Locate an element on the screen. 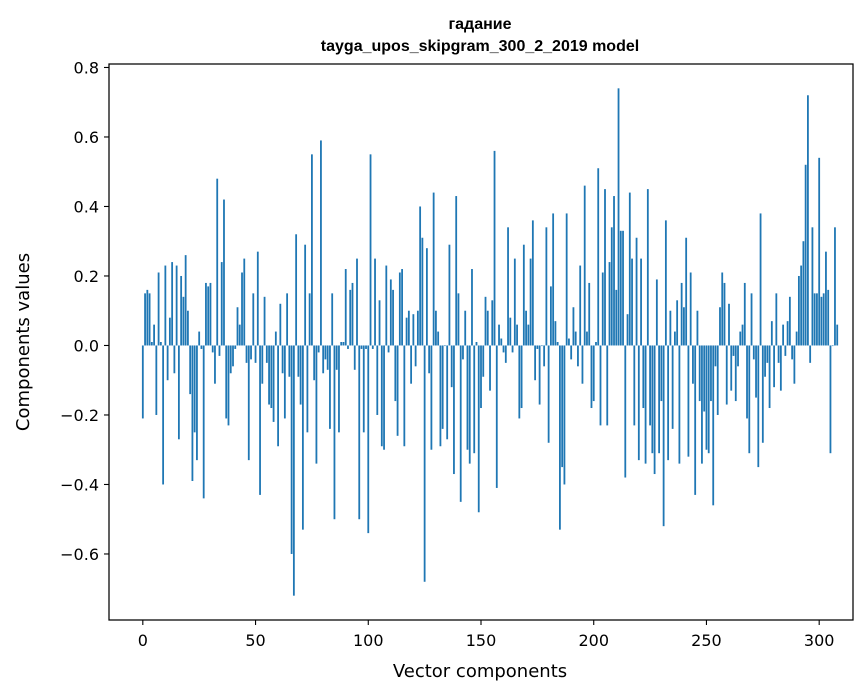  x-tick-label: 100 is located at coordinates (368, 640).